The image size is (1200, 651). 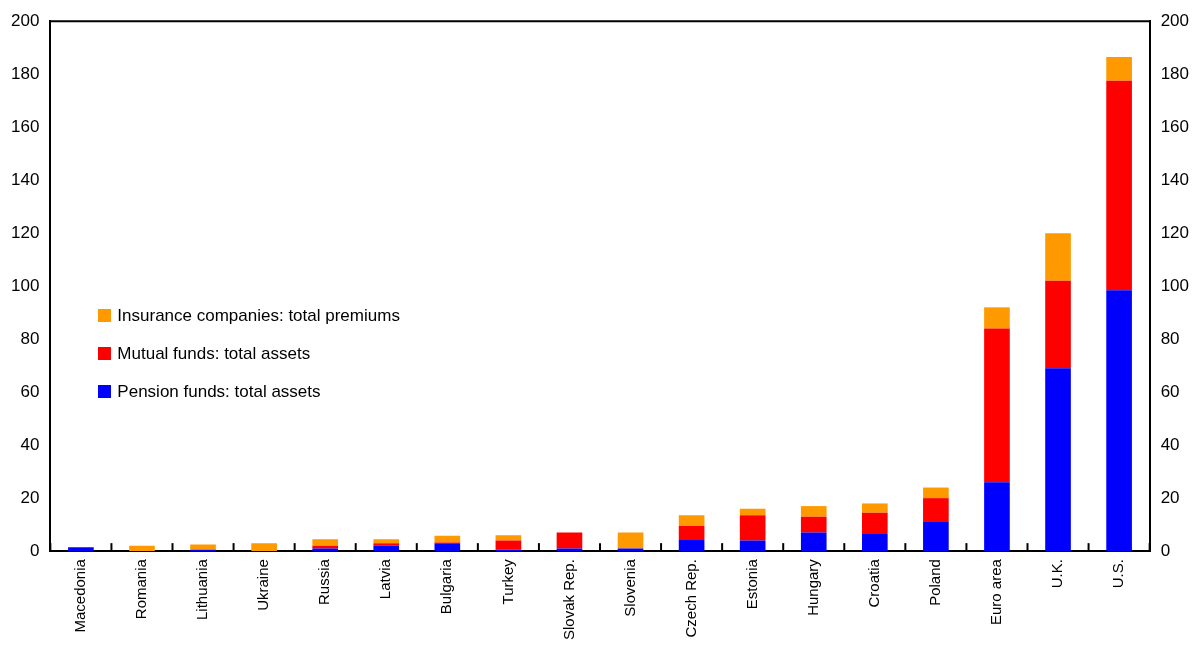 I want to click on y2-tick-label: 0, so click(x=1165, y=550).